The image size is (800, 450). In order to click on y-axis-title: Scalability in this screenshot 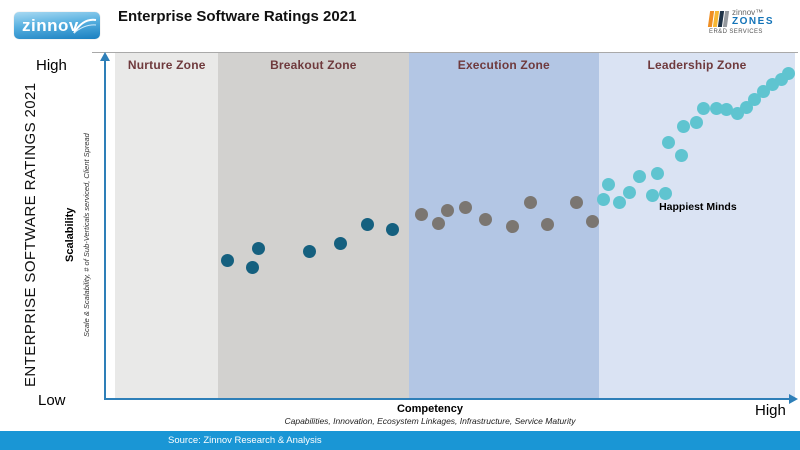, I will do `click(70, 235)`.